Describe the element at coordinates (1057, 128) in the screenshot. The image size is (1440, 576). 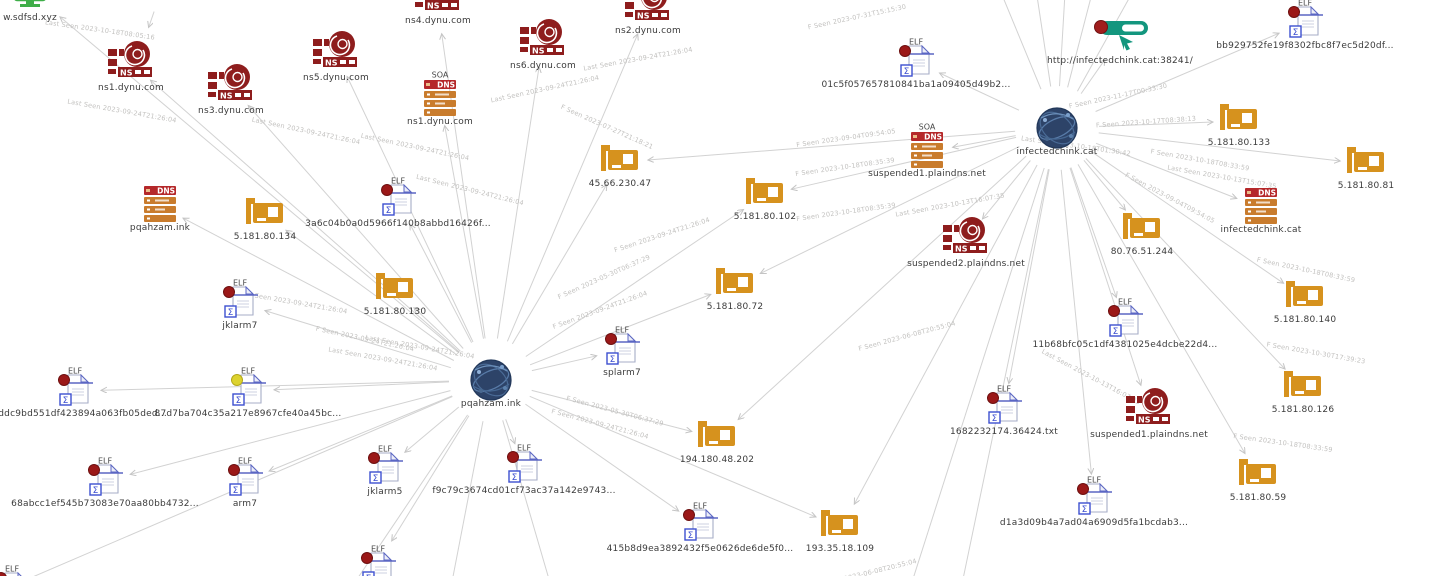
I see `domain-globe-icon` at that location.